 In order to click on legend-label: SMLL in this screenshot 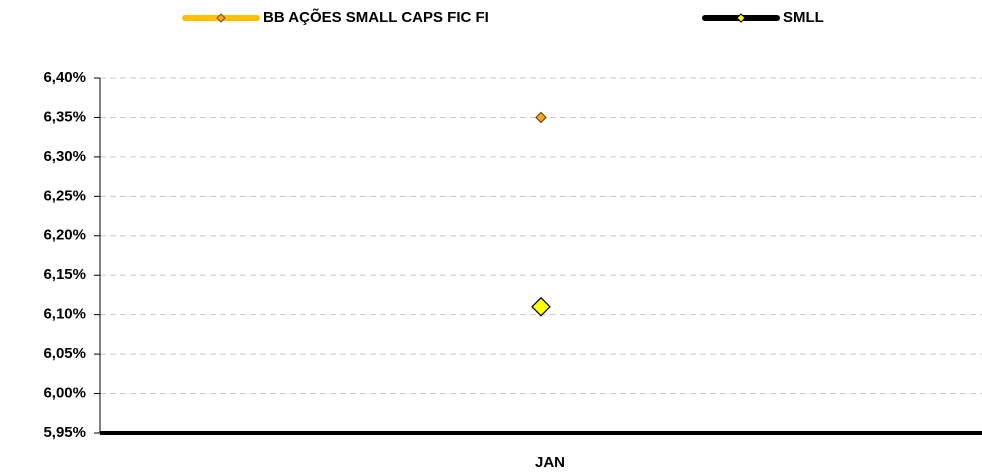, I will do `click(803, 17)`.